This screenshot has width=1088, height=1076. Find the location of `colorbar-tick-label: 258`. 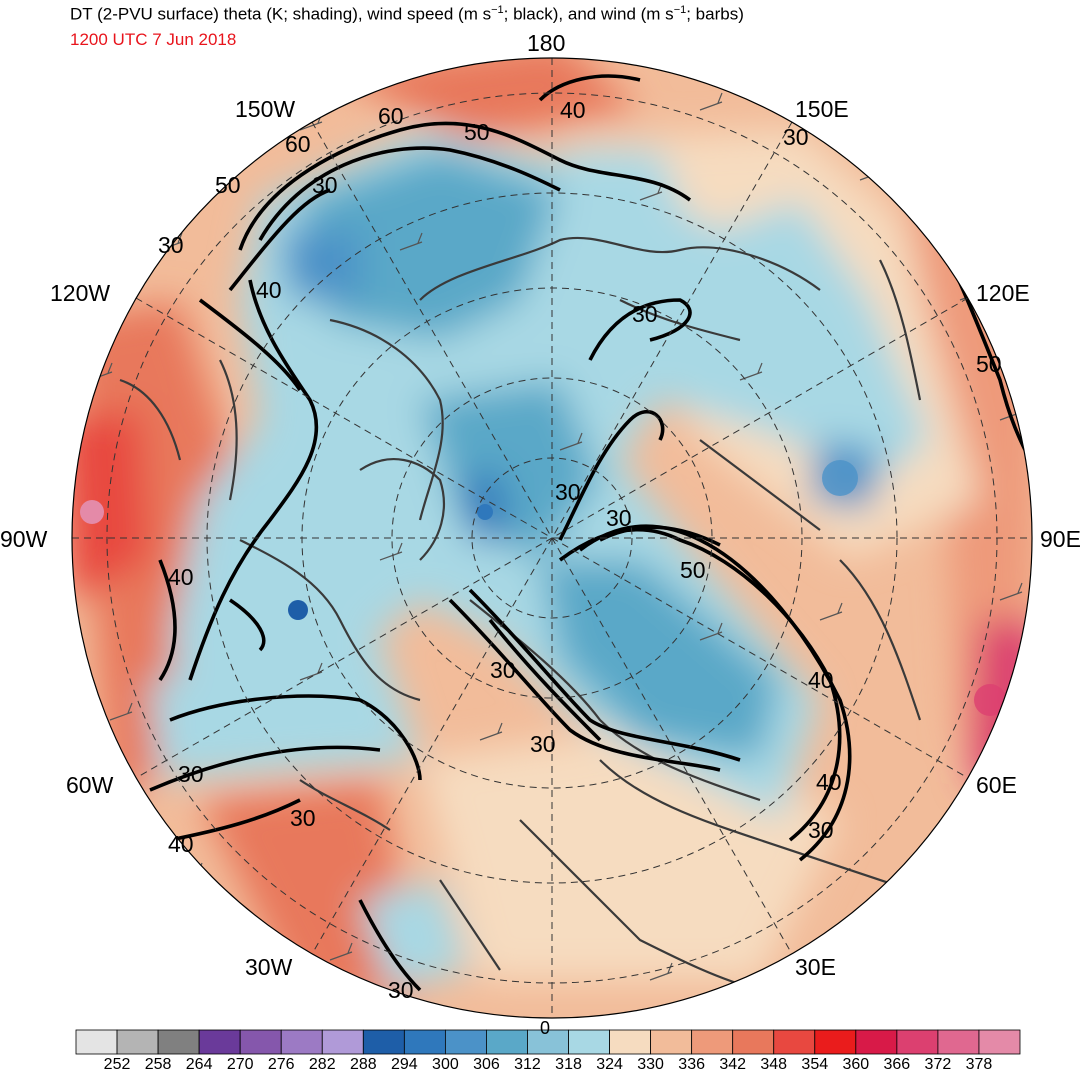

colorbar-tick-label: 258 is located at coordinates (158, 1064).